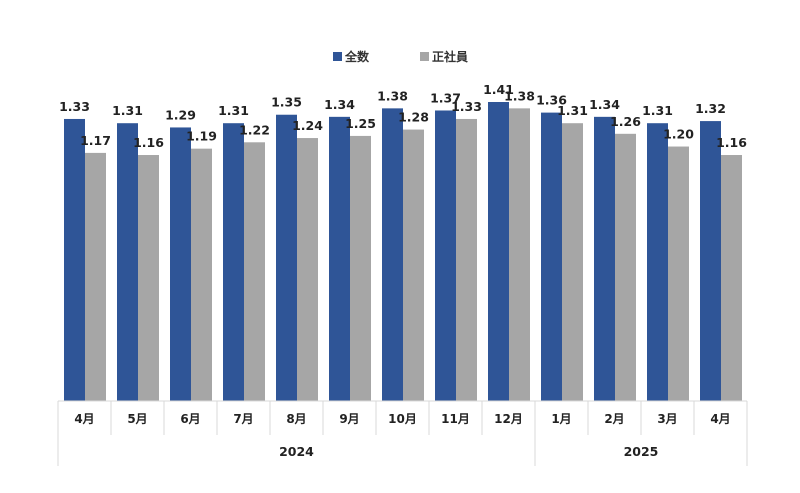 The height and width of the screenshot is (493, 800). I want to click on label-total-8: 1.41, so click(498, 89).